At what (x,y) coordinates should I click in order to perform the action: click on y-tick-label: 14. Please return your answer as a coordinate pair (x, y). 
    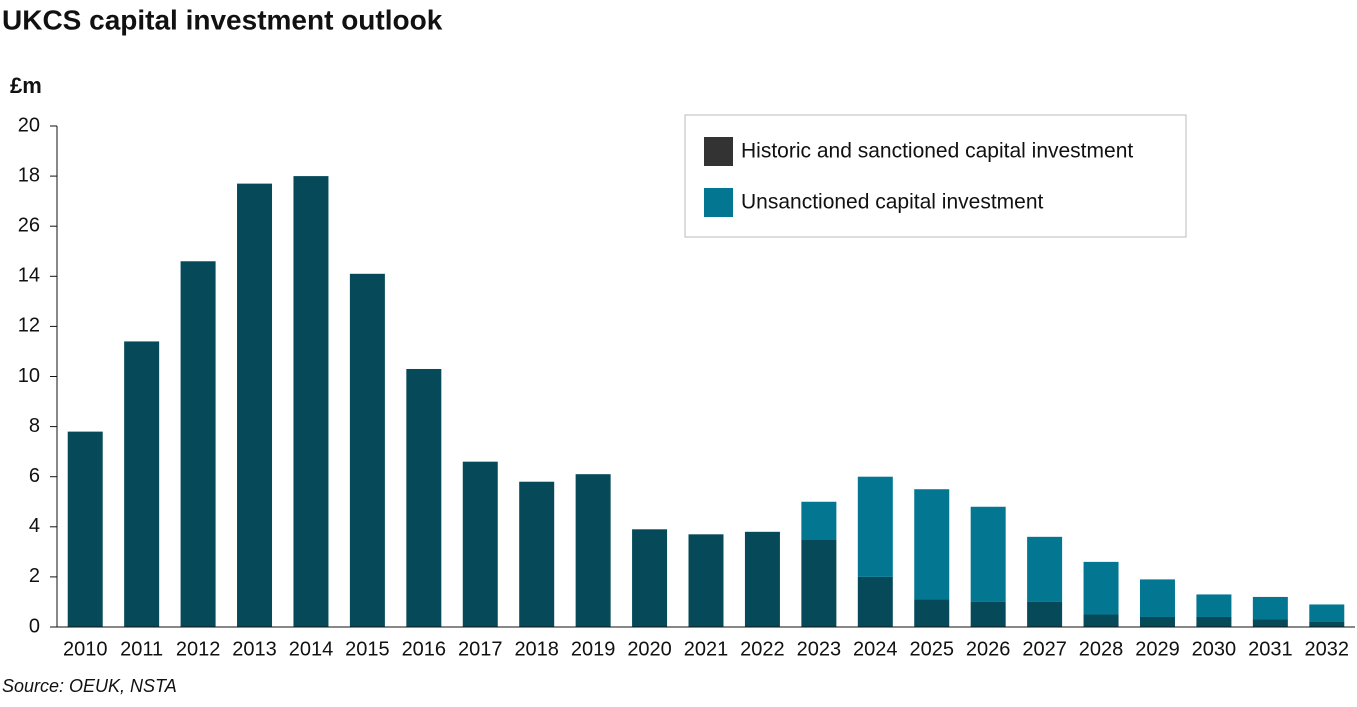
    Looking at the image, I should click on (29, 276).